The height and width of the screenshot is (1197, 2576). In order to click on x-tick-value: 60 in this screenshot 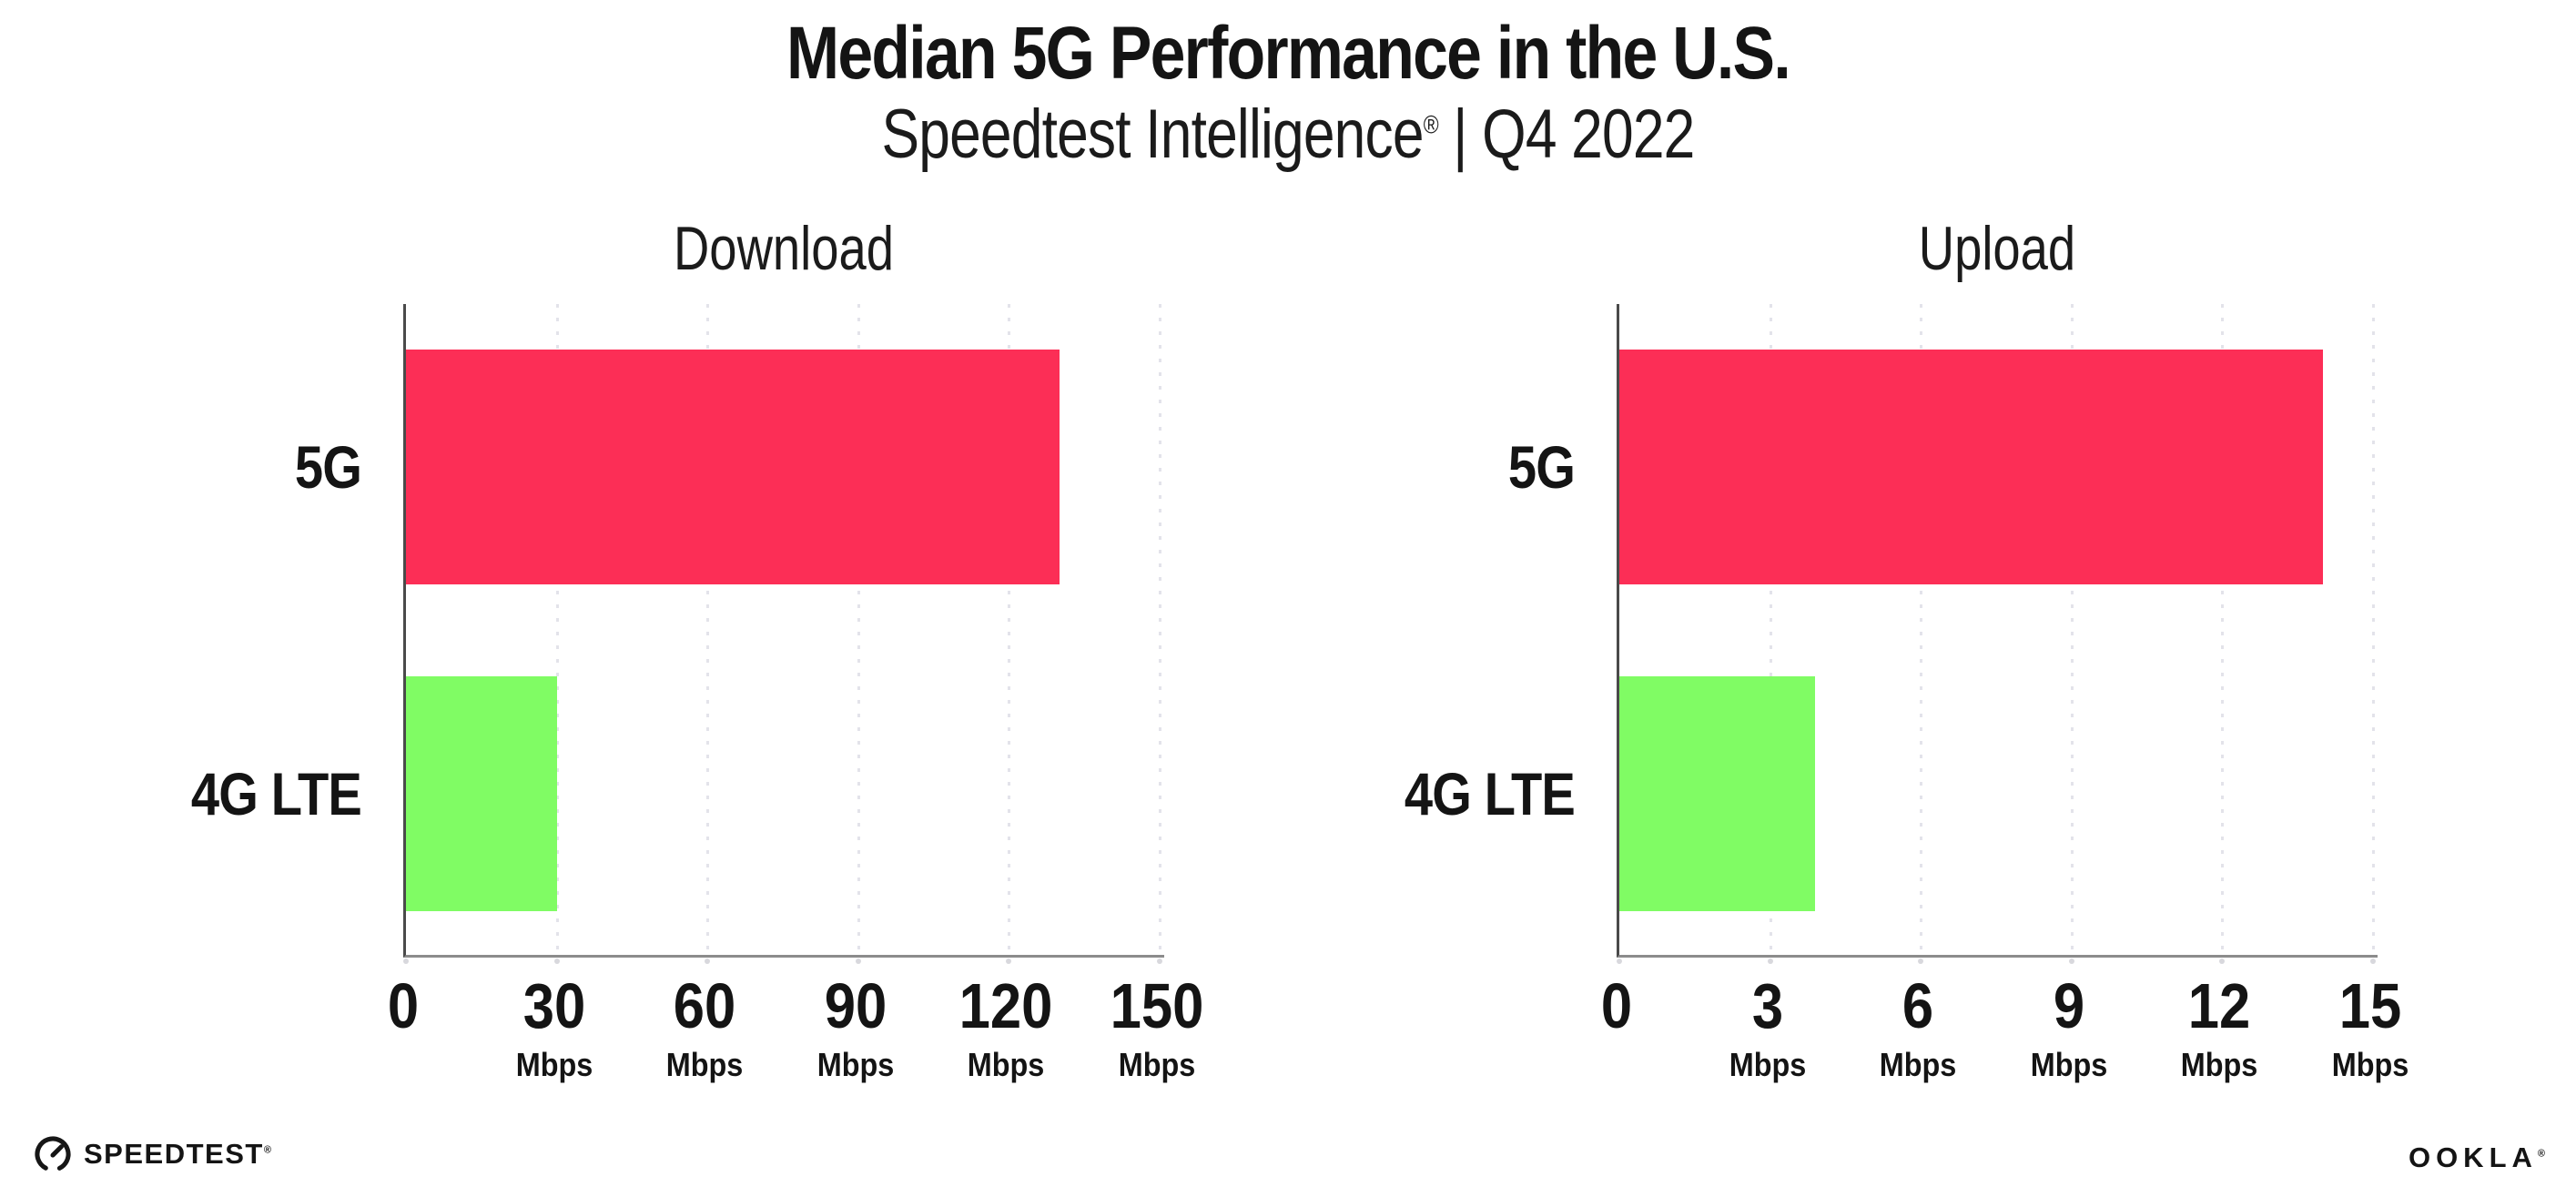, I will do `click(704, 1005)`.